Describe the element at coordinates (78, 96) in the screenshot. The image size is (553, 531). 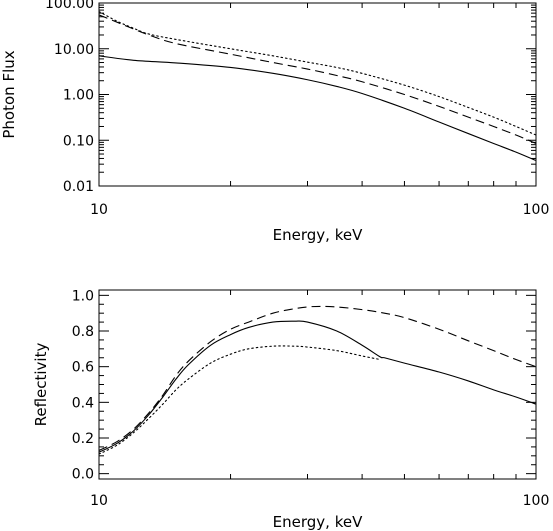
I see `photon-flux-y-tick-label: 1.00` at that location.